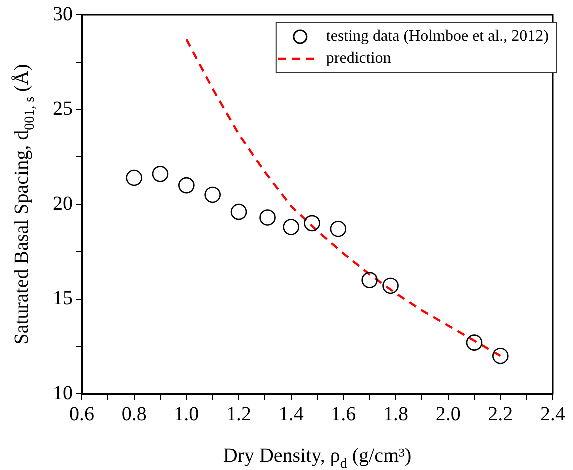 The width and height of the screenshot is (573, 470). I want to click on x-tick-label: 0.8, so click(134, 414).